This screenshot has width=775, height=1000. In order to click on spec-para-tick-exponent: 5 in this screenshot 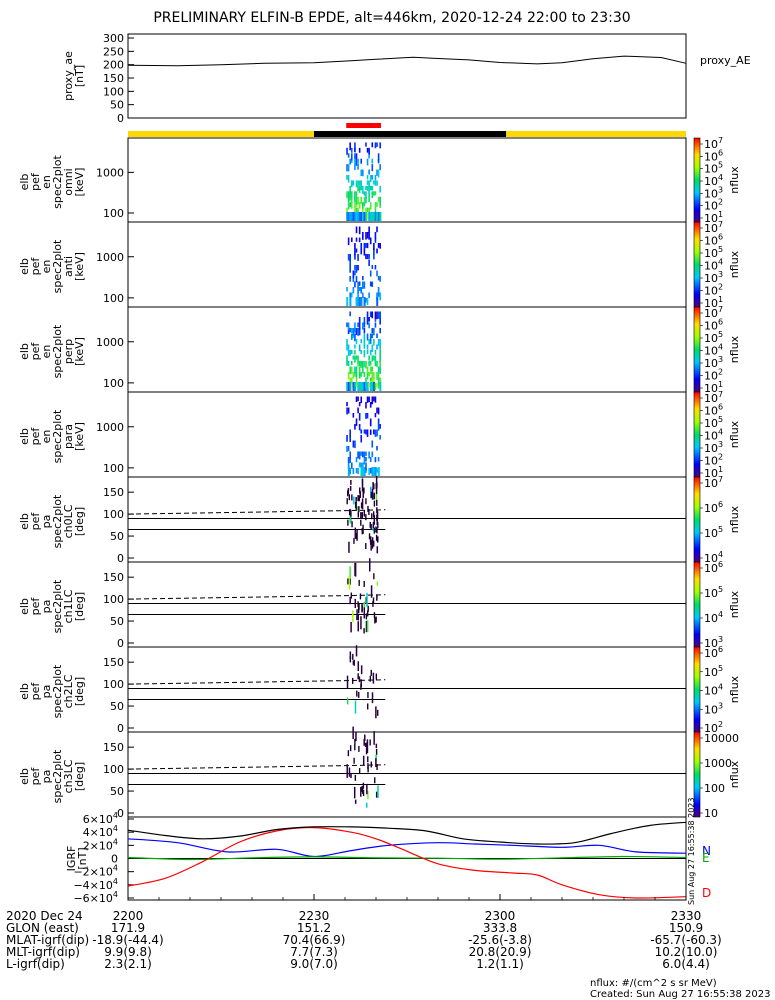, I will do `click(720, 419)`.